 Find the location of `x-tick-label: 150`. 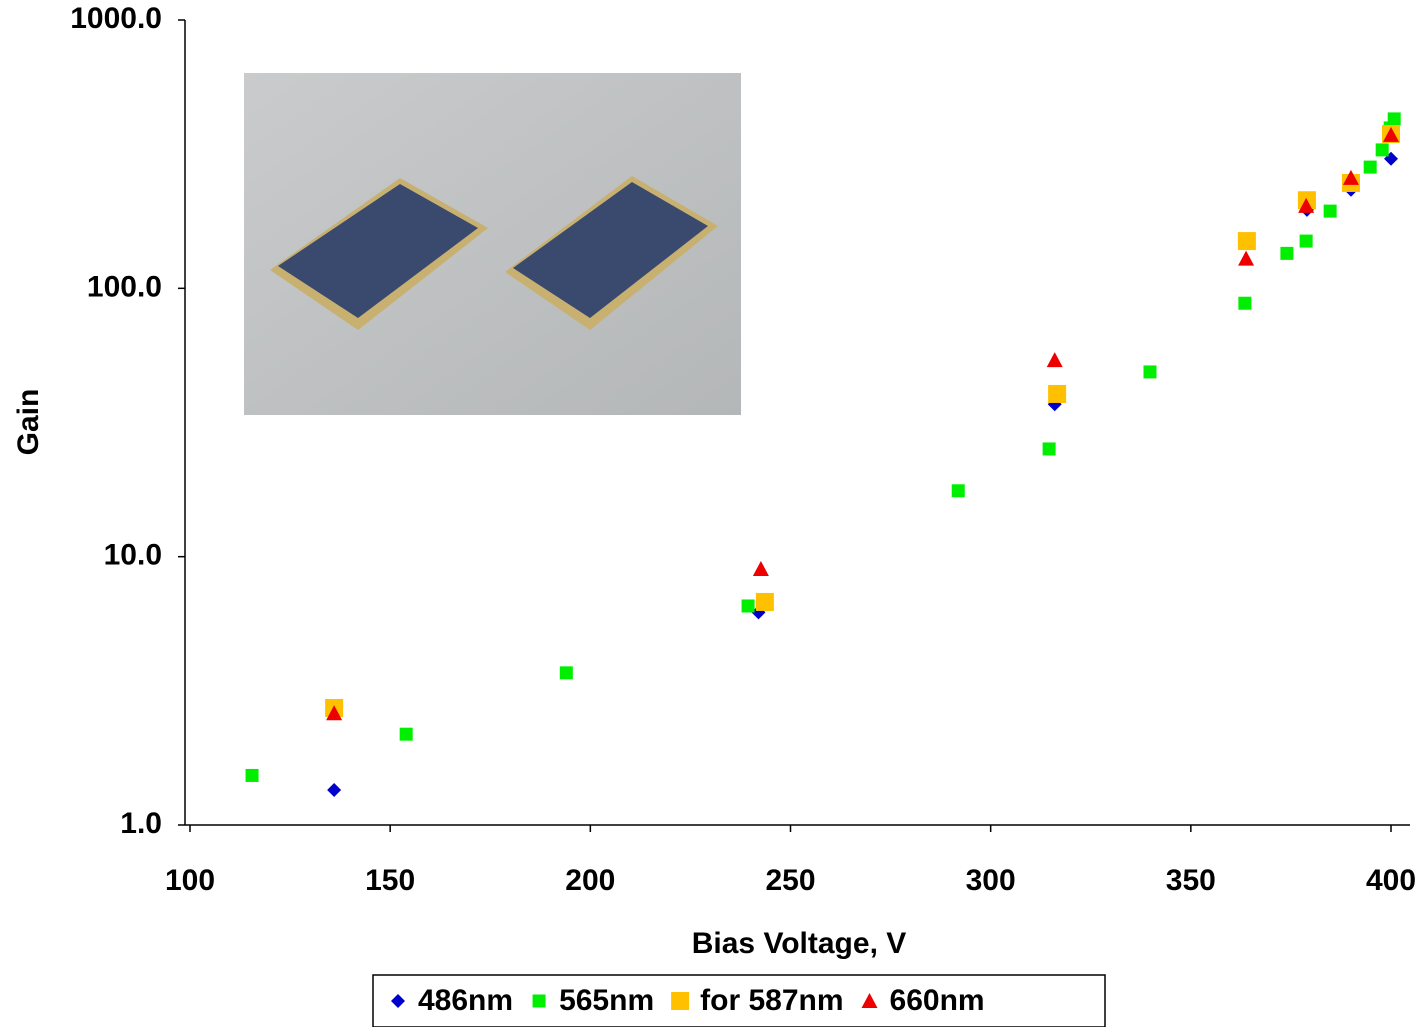

x-tick-label: 150 is located at coordinates (390, 880).